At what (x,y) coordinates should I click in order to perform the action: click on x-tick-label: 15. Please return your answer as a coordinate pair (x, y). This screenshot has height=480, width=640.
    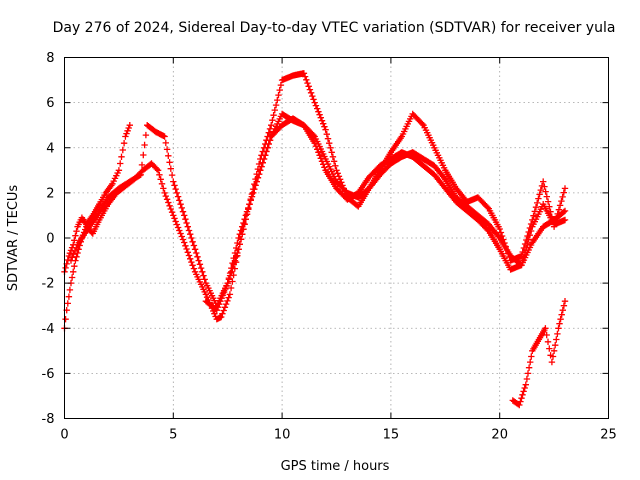
    Looking at the image, I should click on (391, 435).